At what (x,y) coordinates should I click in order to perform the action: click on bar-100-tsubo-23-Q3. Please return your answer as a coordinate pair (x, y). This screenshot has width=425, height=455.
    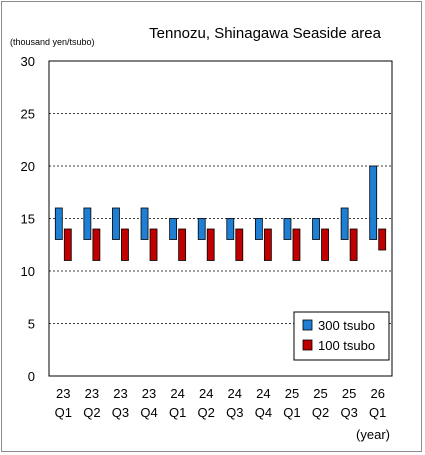
    Looking at the image, I should click on (125, 244).